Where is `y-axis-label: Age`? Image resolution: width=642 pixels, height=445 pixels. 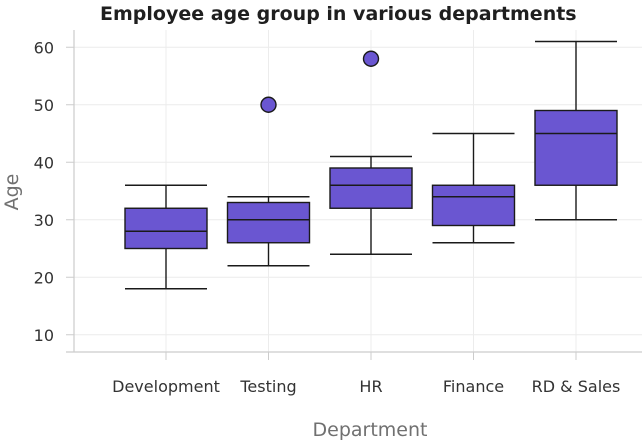 y-axis-label: Age is located at coordinates (12, 192).